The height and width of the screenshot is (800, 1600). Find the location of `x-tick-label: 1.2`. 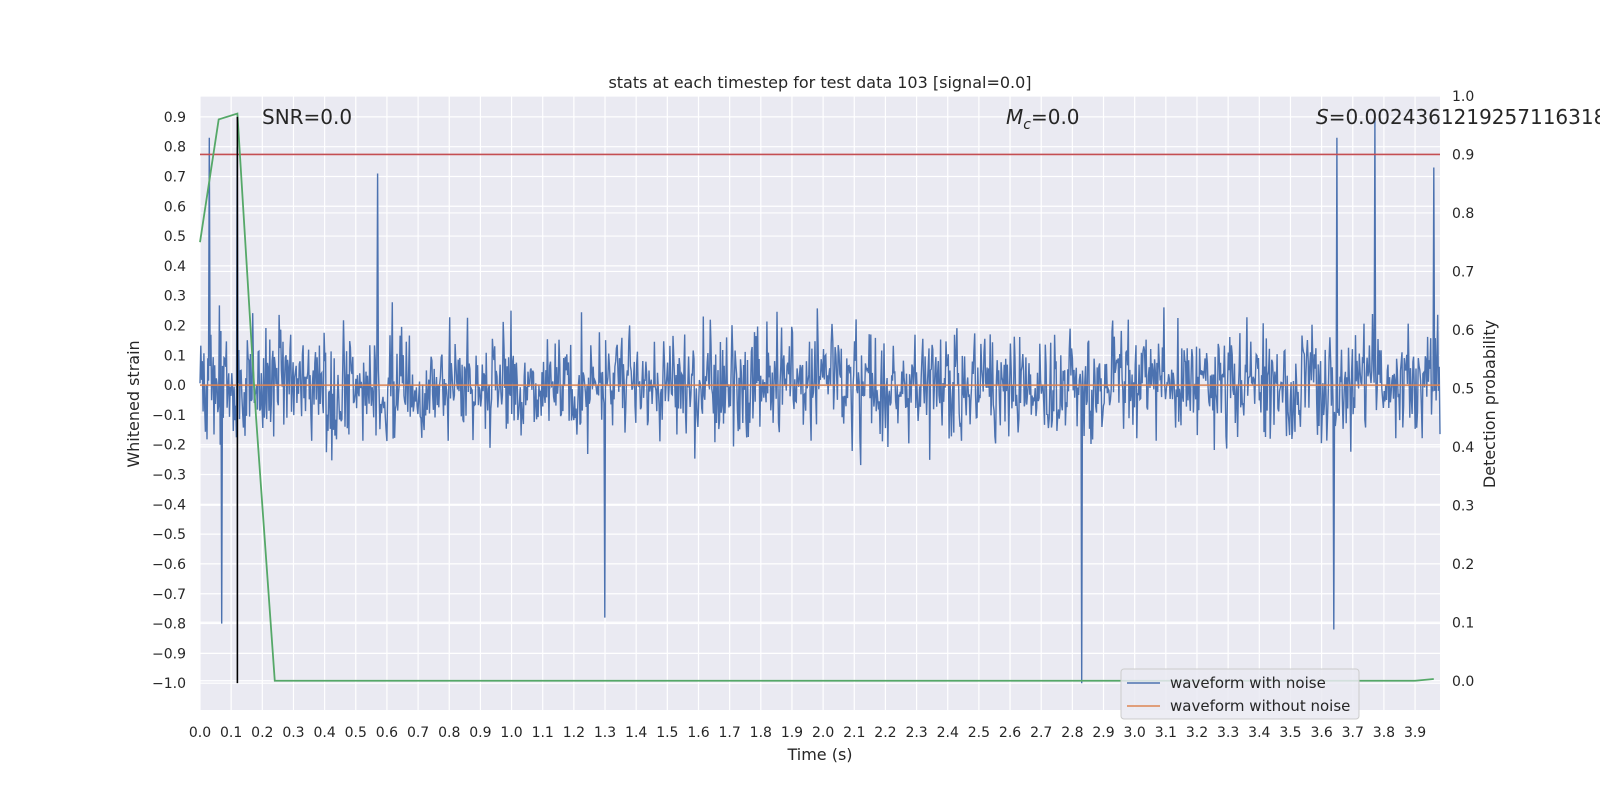

x-tick-label: 1.2 is located at coordinates (574, 733).